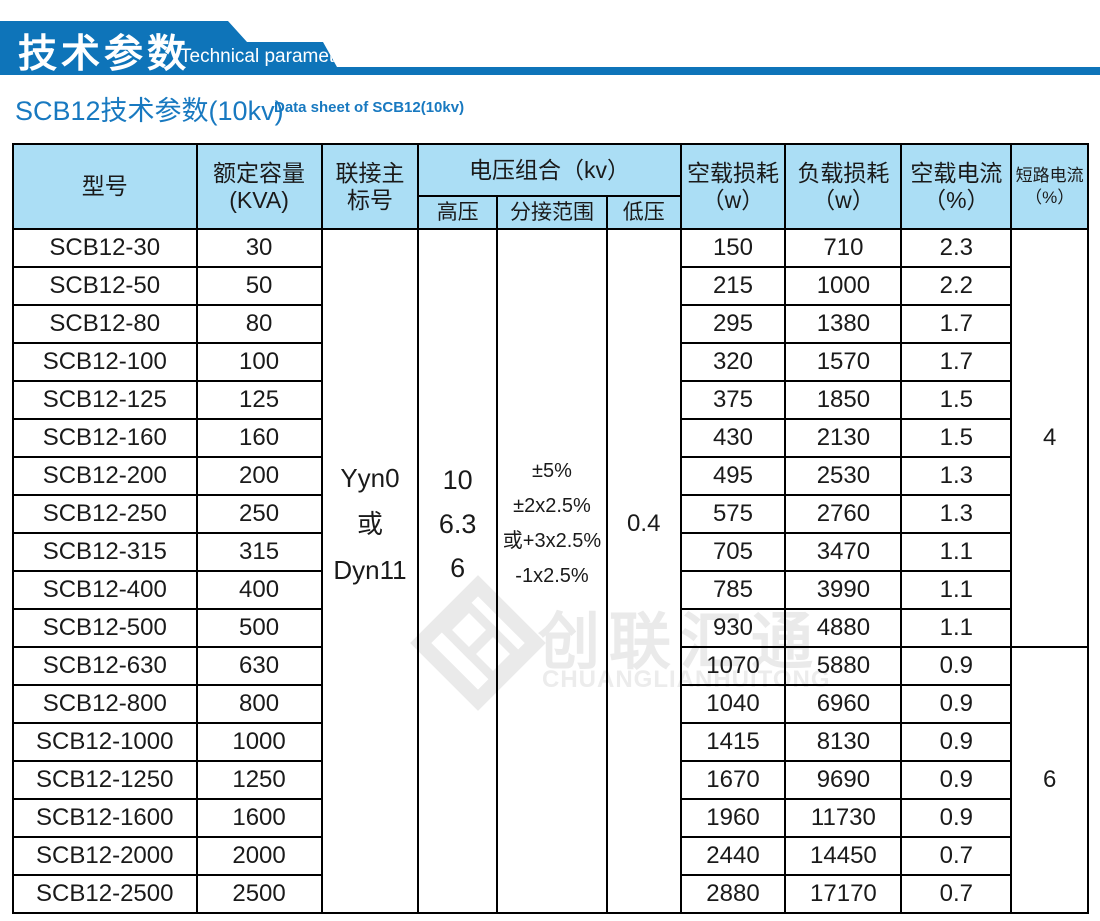  What do you see at coordinates (550, 628) in the screenshot?
I see `table-row: SCB12-500 500 930 4880 1.1` at bounding box center [550, 628].